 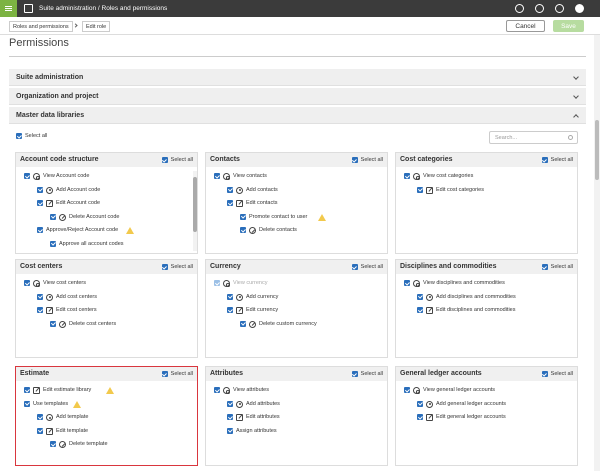 What do you see at coordinates (8, 8) in the screenshot?
I see `menu-button` at bounding box center [8, 8].